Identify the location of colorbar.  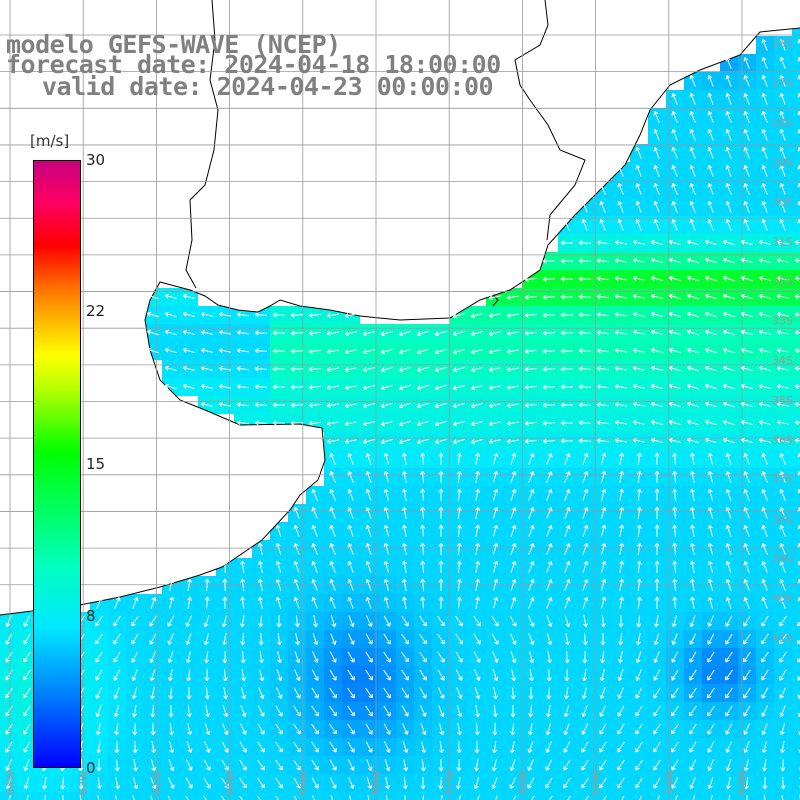
(57, 464).